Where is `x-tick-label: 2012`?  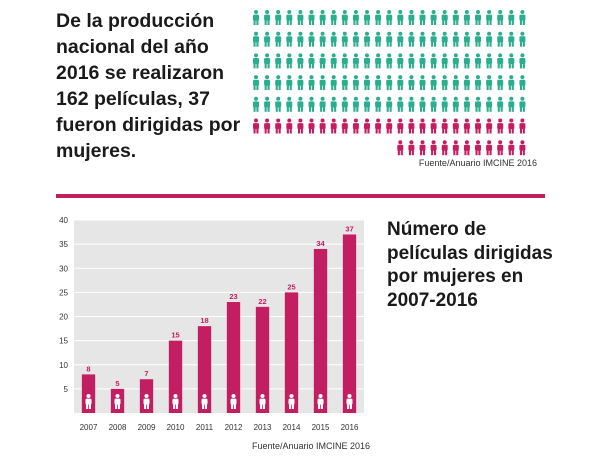 x-tick-label: 2012 is located at coordinates (234, 427).